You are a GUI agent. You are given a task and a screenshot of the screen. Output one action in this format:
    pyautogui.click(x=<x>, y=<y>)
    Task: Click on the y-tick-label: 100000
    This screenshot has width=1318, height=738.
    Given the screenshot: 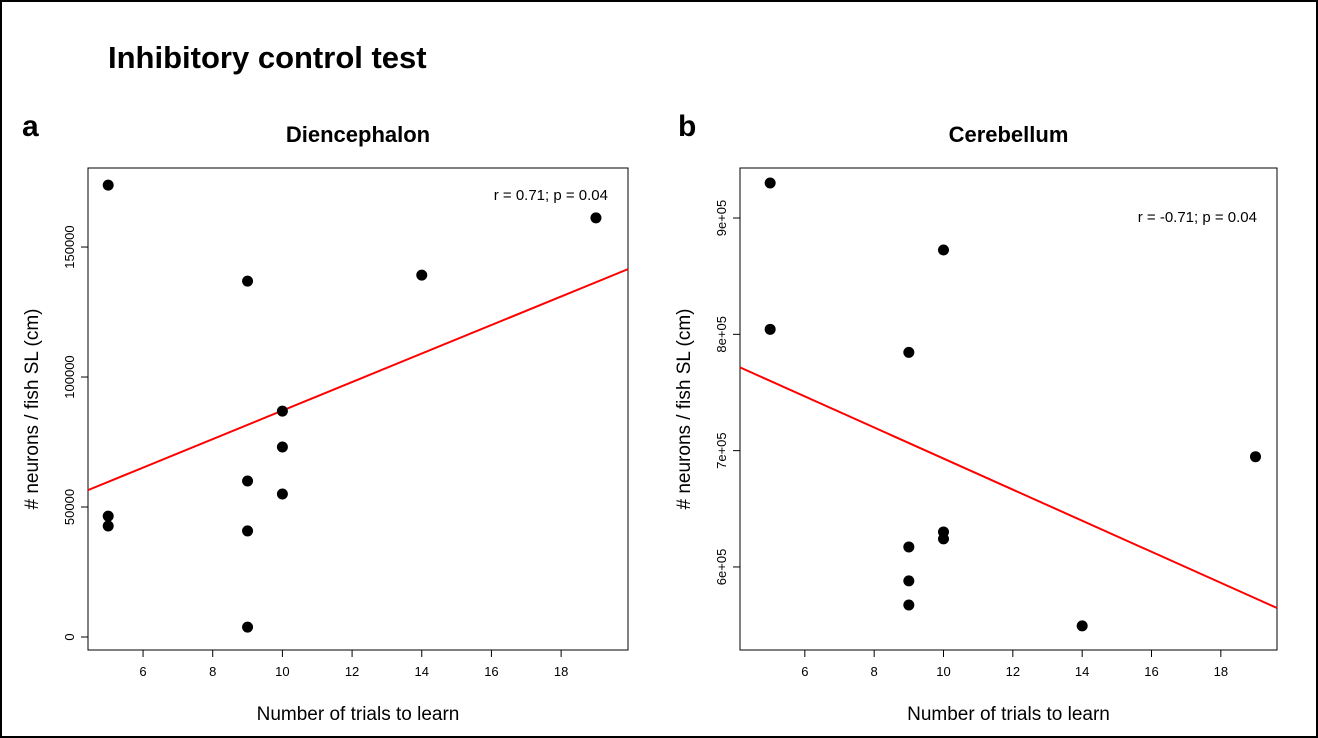 What is the action you would take?
    pyautogui.click(x=69, y=376)
    